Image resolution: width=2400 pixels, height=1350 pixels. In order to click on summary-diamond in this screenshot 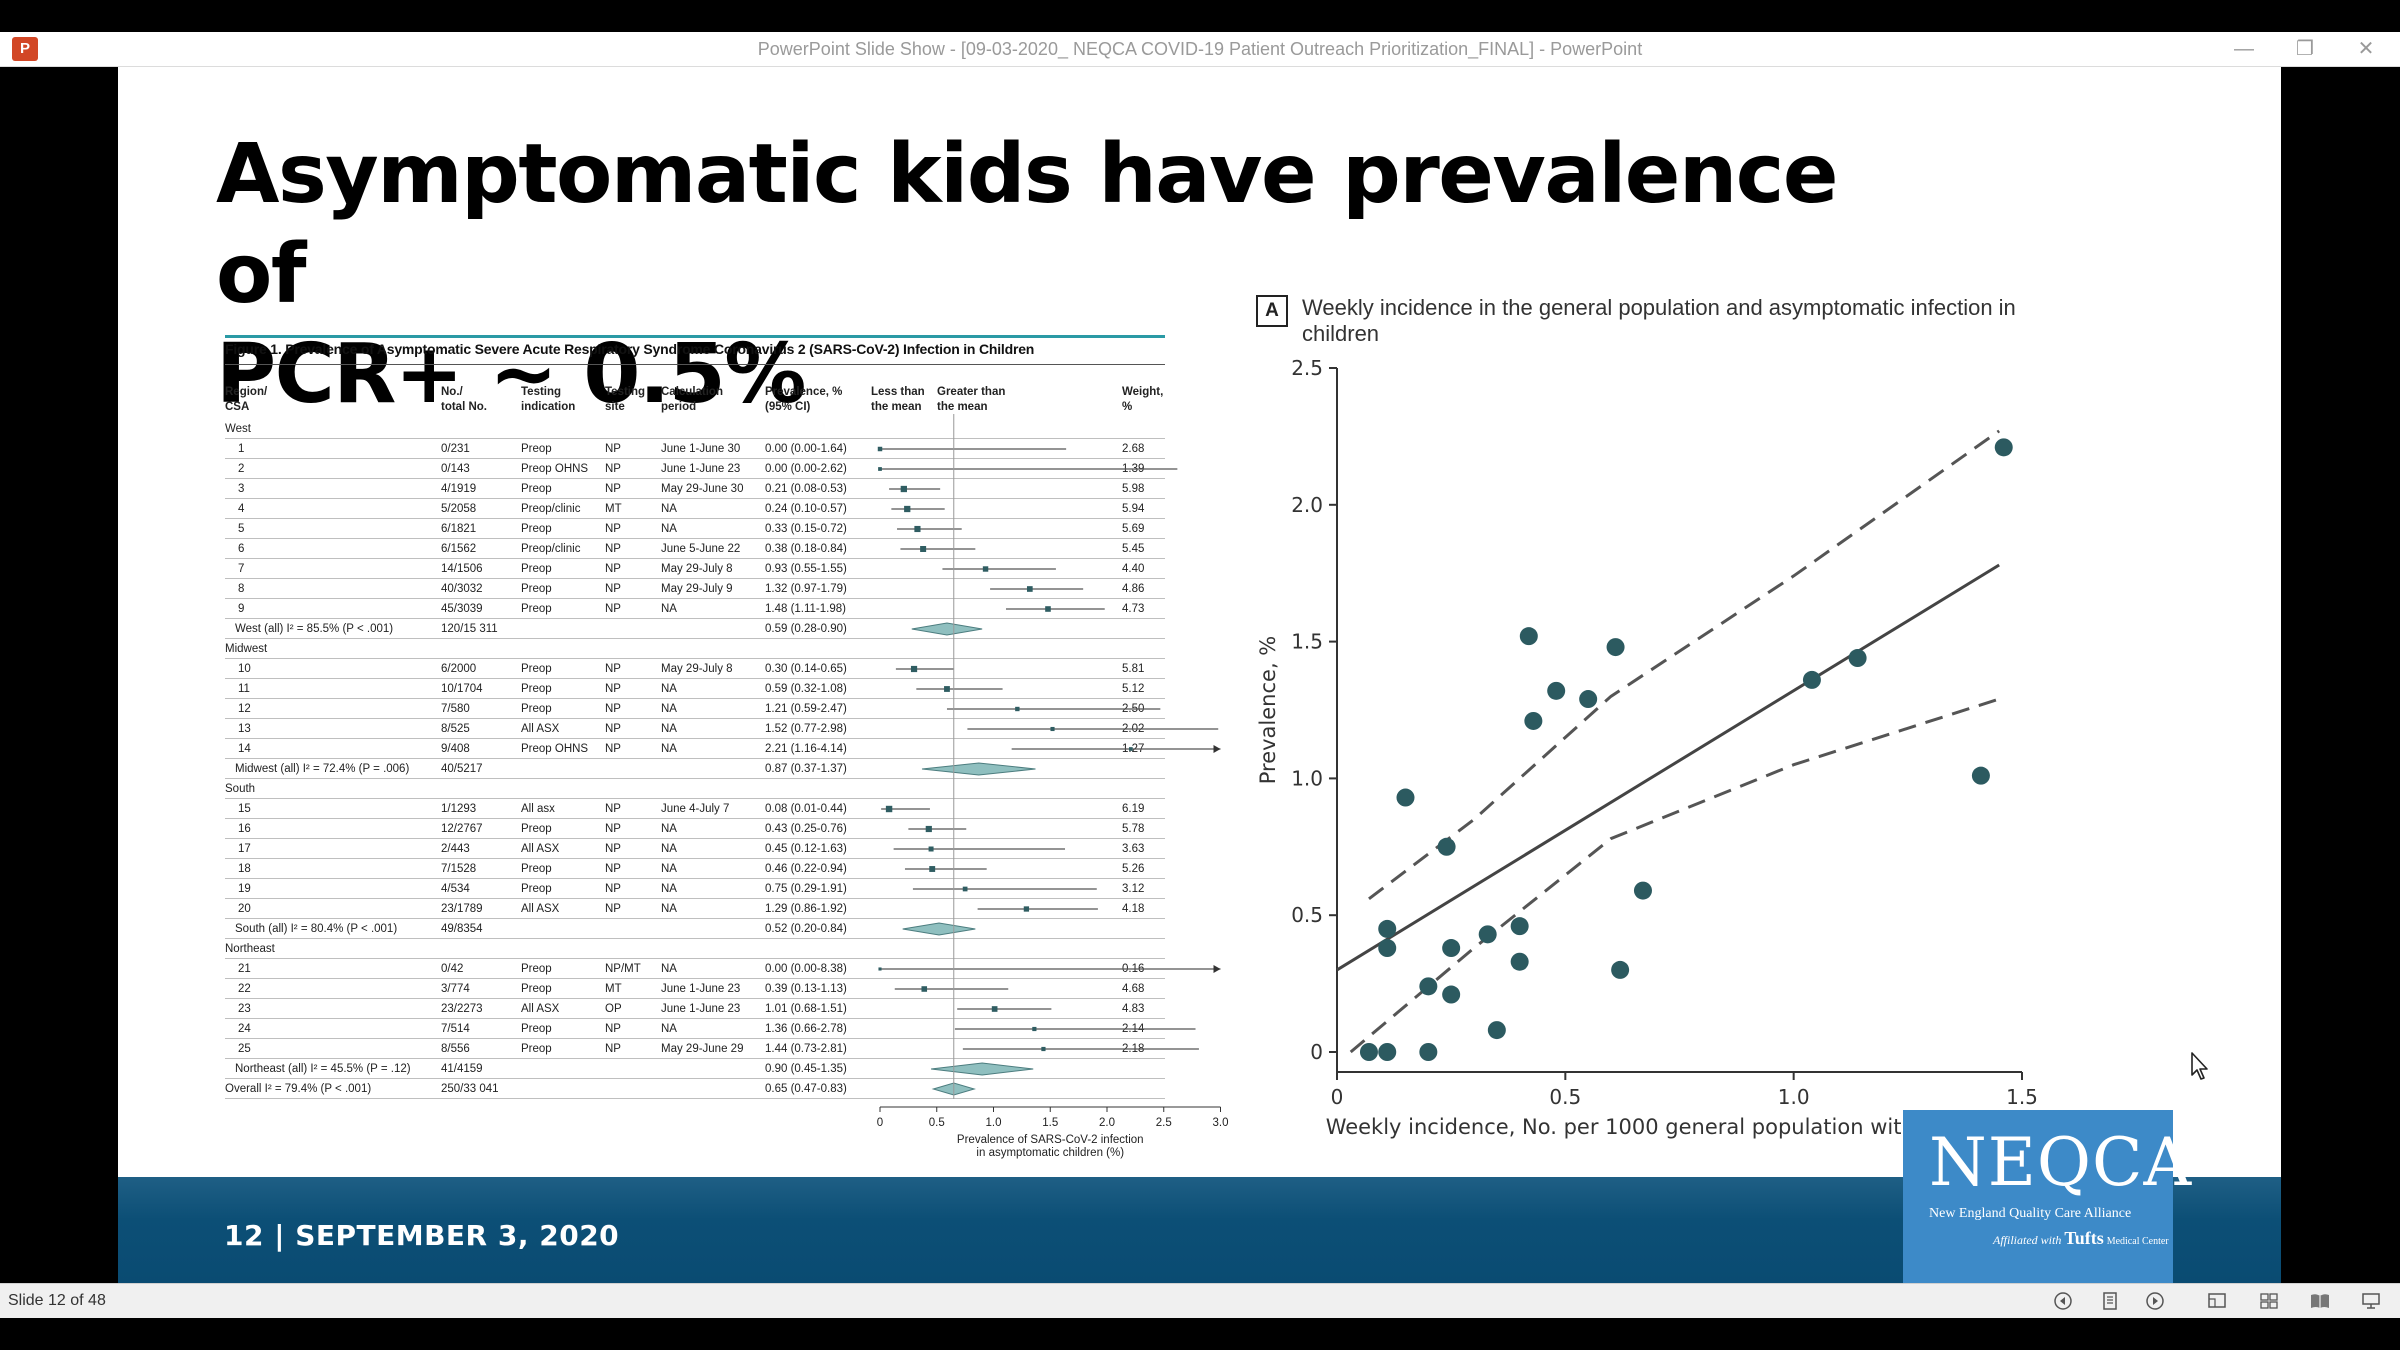, I will do `click(939, 929)`.